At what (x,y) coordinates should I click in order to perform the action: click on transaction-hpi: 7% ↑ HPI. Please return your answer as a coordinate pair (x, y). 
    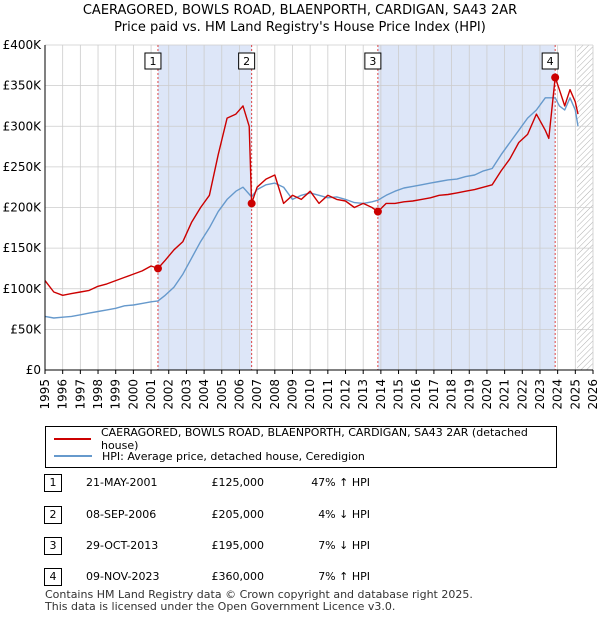
    Looking at the image, I should click on (344, 576).